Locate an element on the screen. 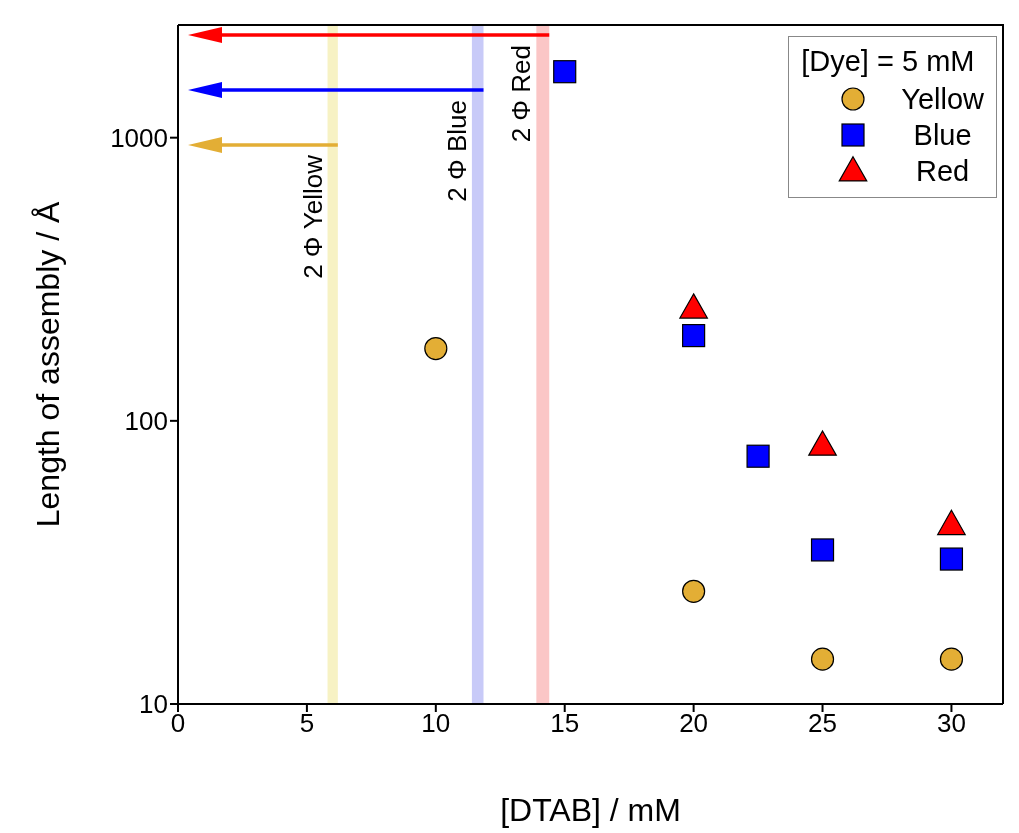  legend-label: Red is located at coordinates (943, 171).